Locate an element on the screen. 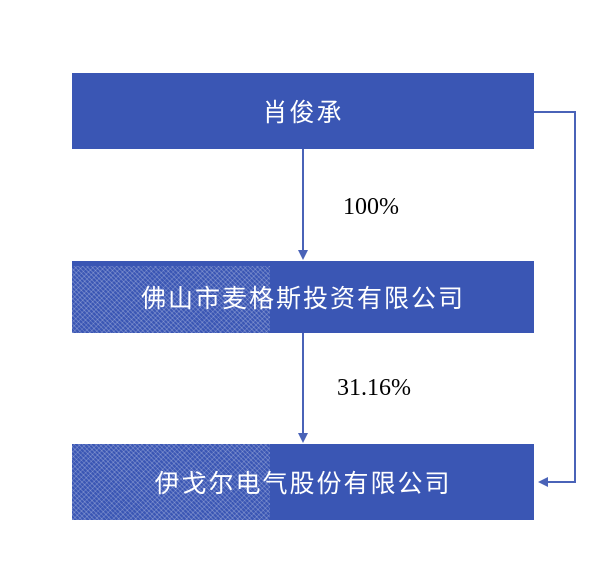 This screenshot has height=581, width=605. edge-label-top-mid: 100% is located at coordinates (371, 207).